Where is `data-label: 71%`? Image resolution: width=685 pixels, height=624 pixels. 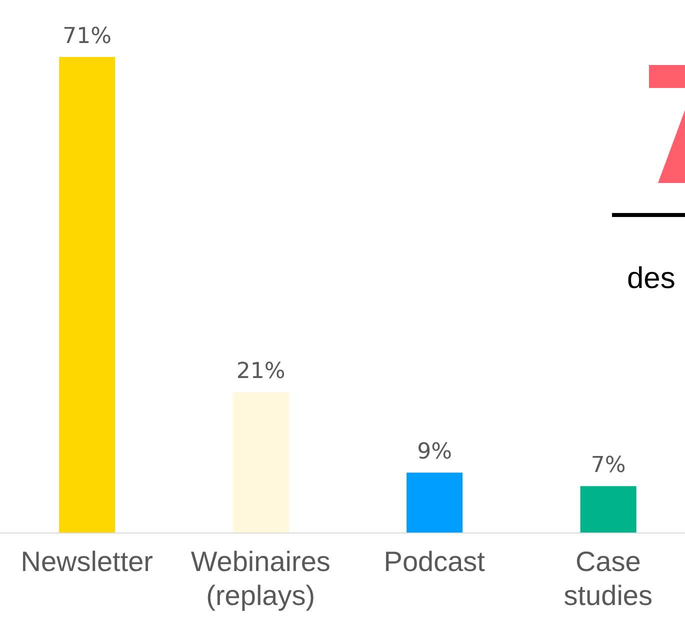 data-label: 71% is located at coordinates (87, 36).